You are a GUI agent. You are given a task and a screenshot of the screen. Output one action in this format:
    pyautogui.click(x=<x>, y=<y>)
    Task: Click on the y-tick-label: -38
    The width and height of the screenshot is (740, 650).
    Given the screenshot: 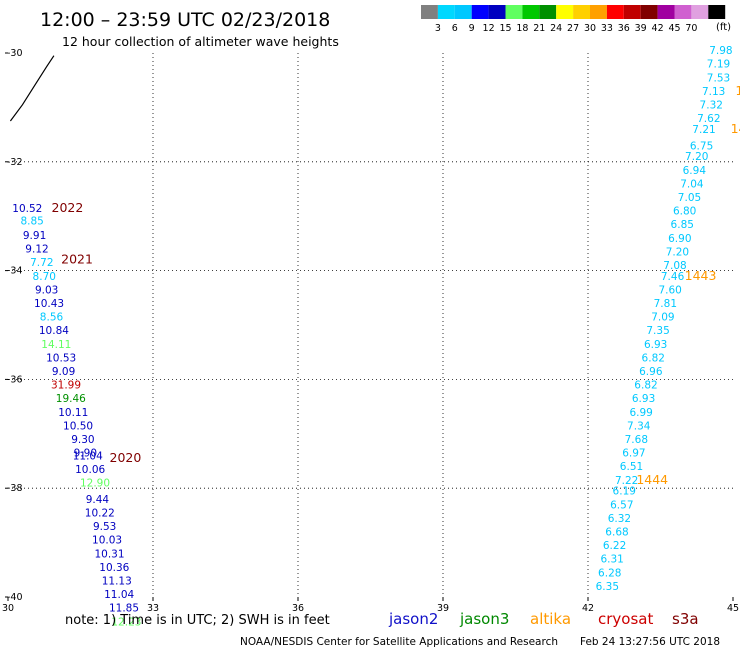 What is the action you would take?
    pyautogui.click(x=15, y=488)
    